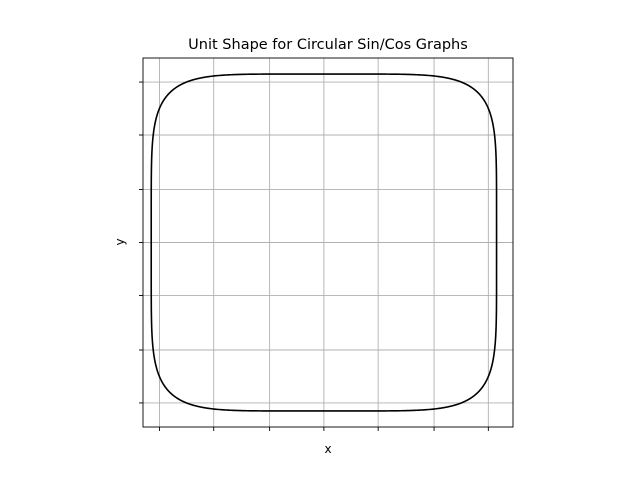 The width and height of the screenshot is (640, 480). I want to click on y-axis-label: y, so click(120, 241).